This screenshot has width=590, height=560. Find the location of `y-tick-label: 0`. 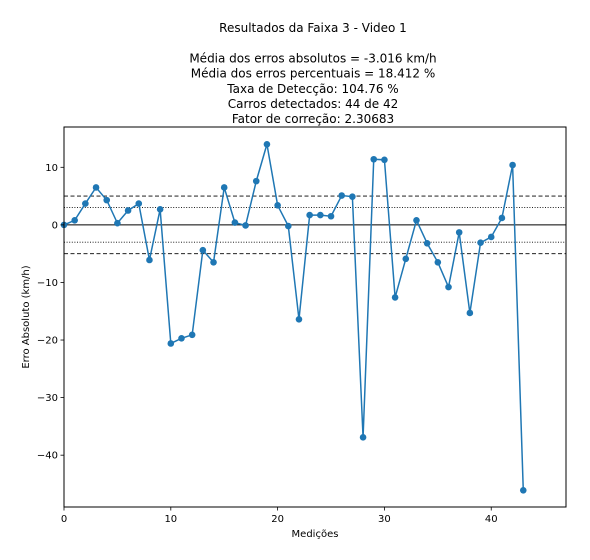

y-tick-label: 0 is located at coordinates (55, 225).